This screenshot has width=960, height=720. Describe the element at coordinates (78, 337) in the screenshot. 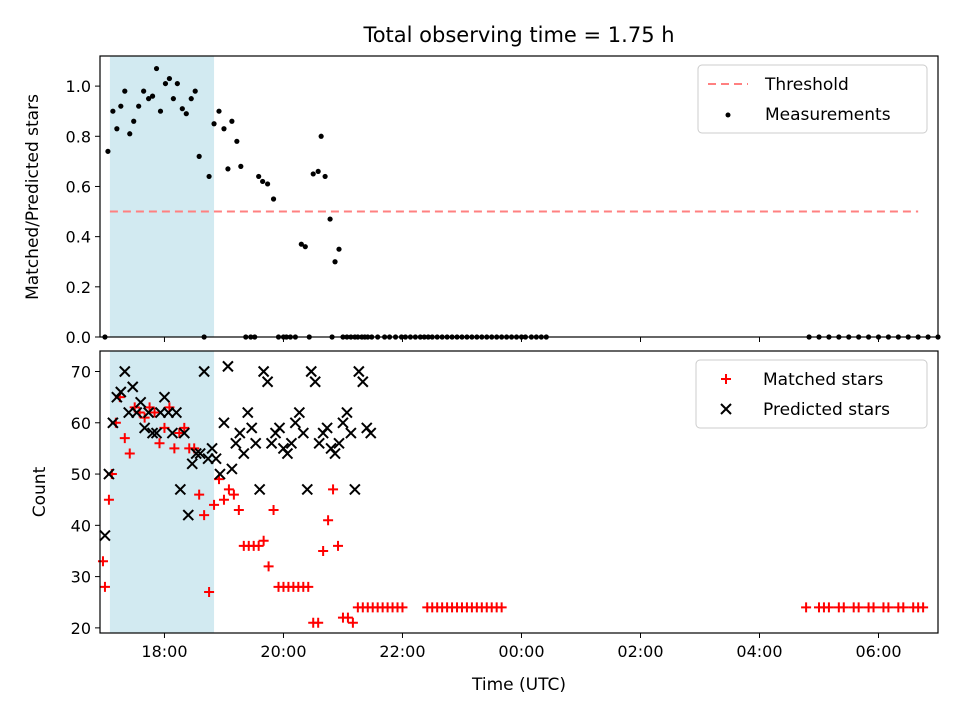

I see `y-tick-label: 0.0` at that location.